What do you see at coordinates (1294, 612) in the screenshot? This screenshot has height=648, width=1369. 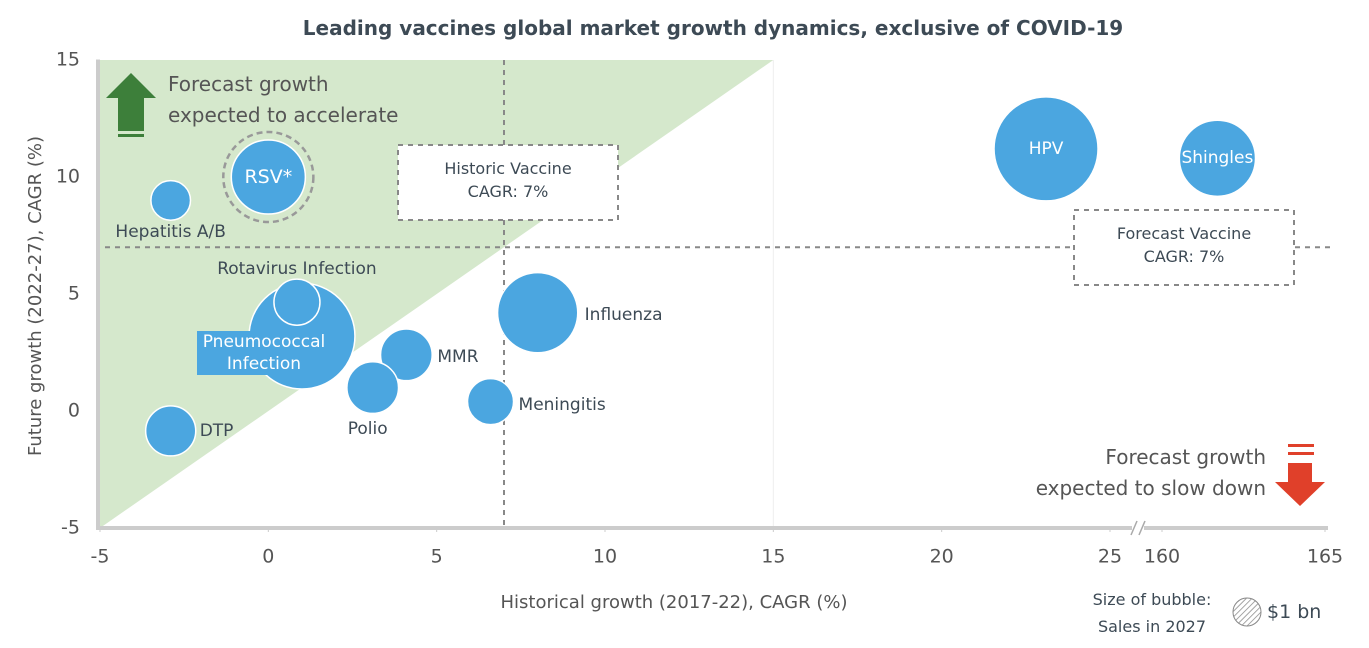 I see `size-legend-label: $1 bn` at bounding box center [1294, 612].